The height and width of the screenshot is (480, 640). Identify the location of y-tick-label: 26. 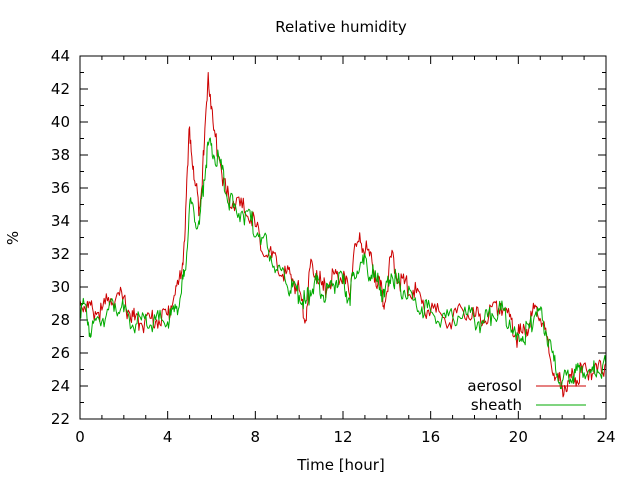
(60, 353).